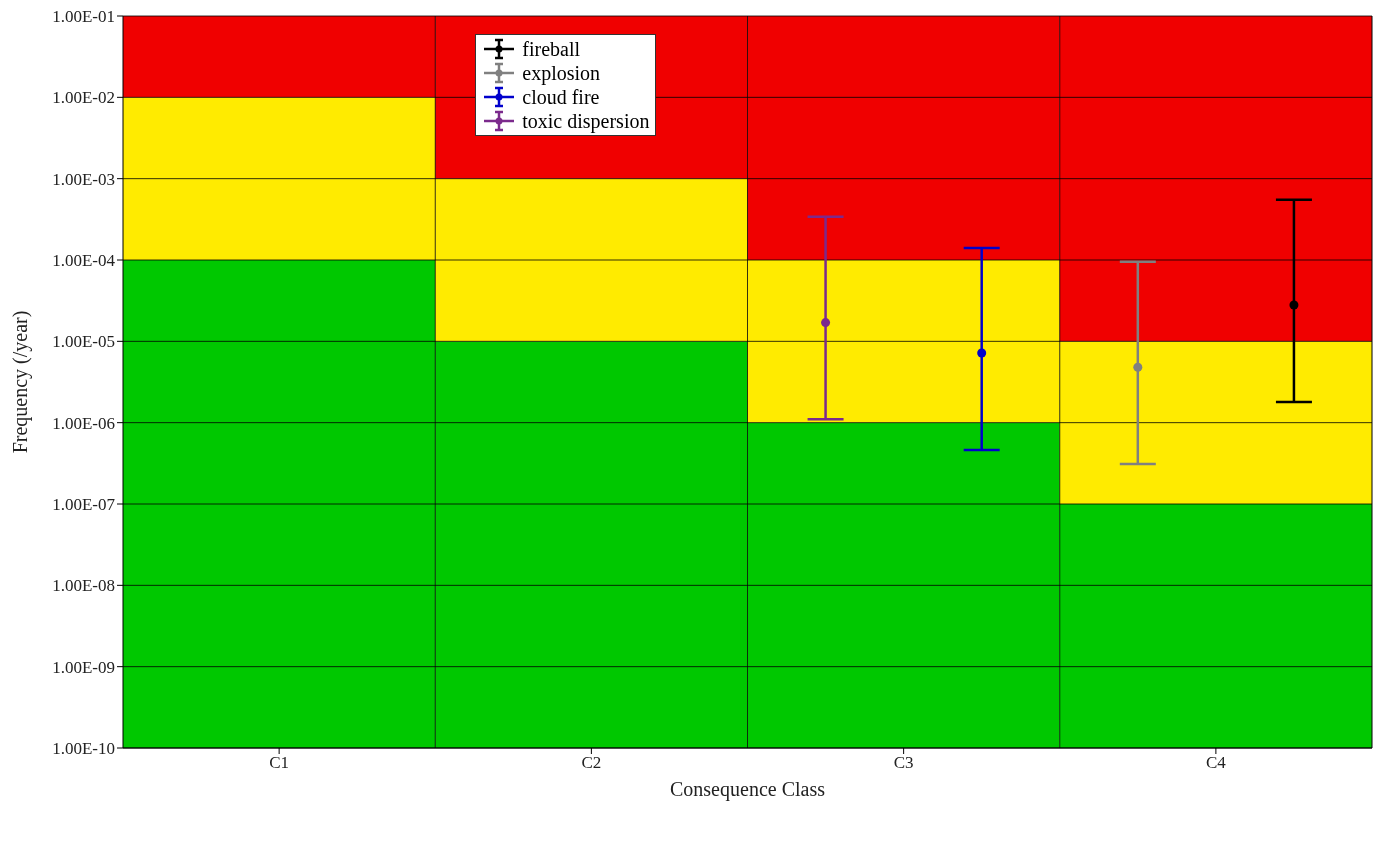  What do you see at coordinates (561, 73) in the screenshot?
I see `legend-label: explosion` at bounding box center [561, 73].